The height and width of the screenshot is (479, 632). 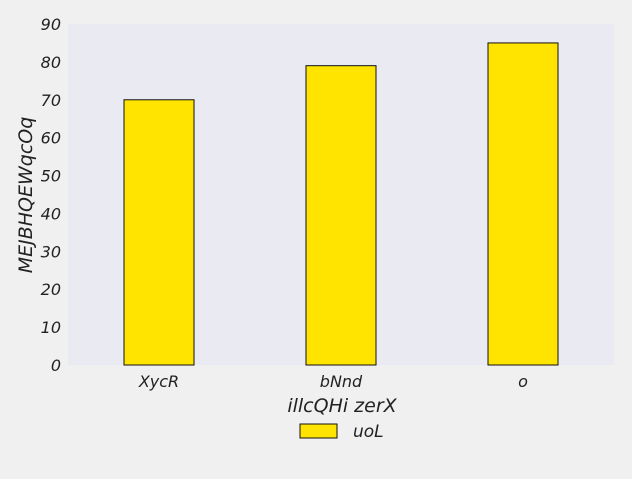 I want to click on x-tick-label: bNnd, so click(x=341, y=381).